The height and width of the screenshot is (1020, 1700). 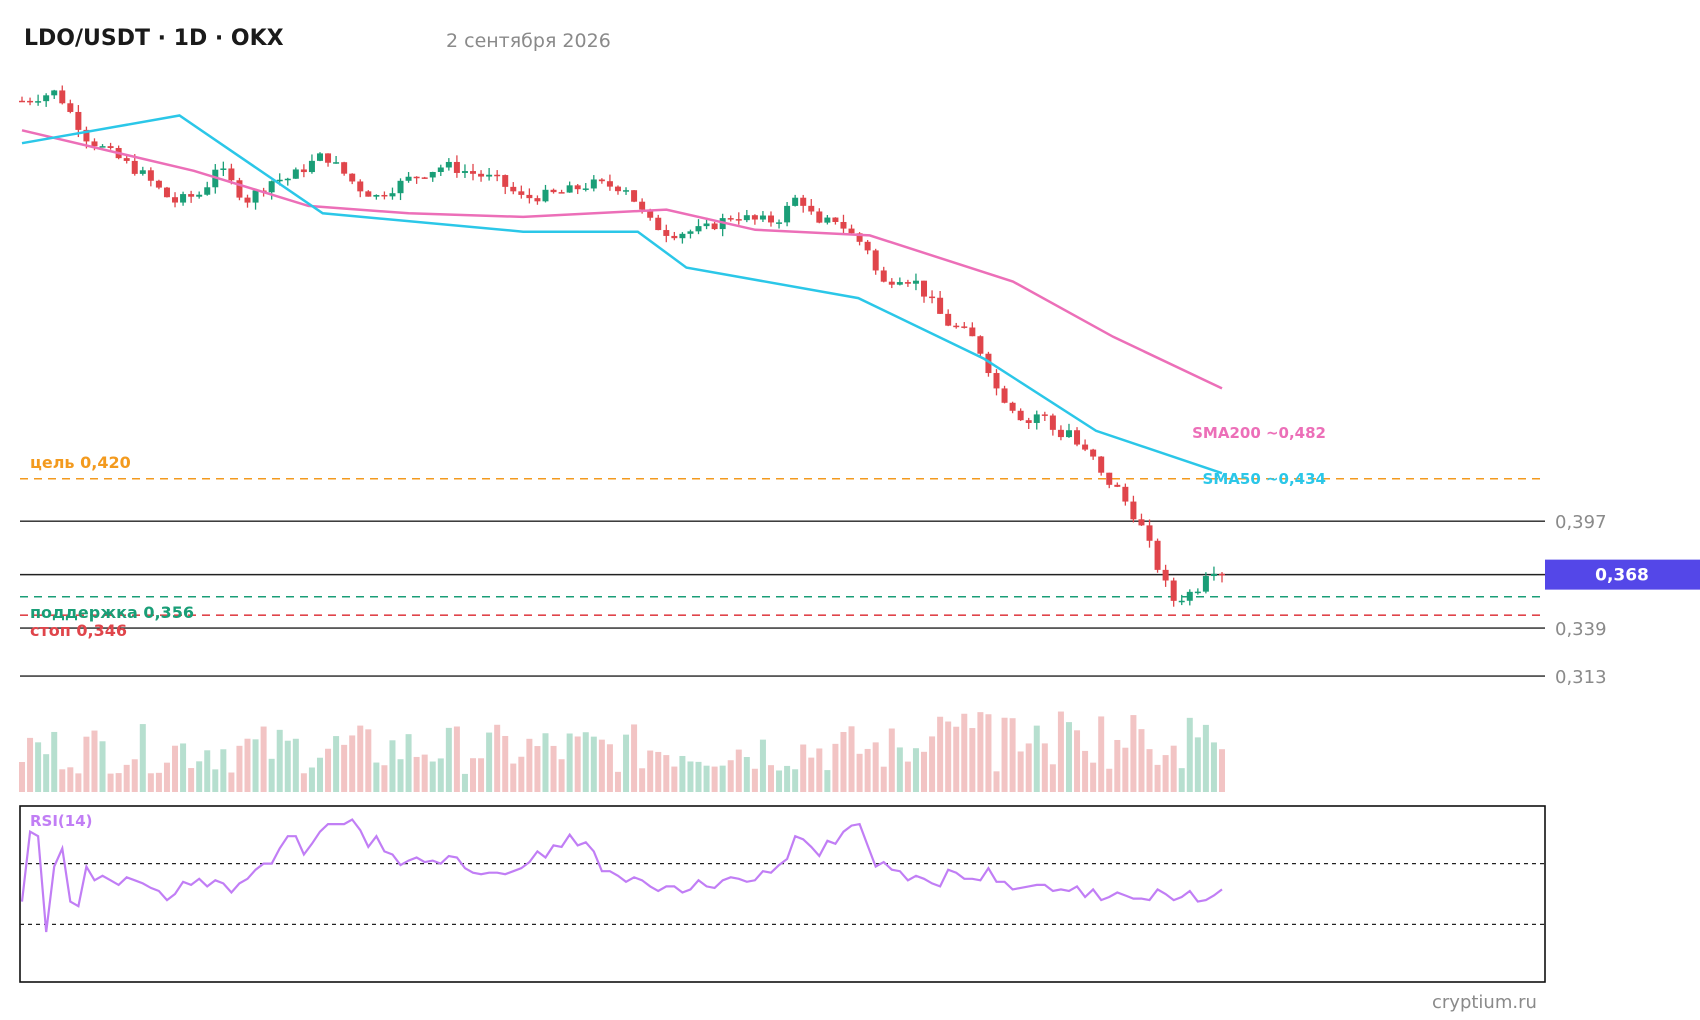 What do you see at coordinates (1581, 677) in the screenshot?
I see `level-label: 0,313` at bounding box center [1581, 677].